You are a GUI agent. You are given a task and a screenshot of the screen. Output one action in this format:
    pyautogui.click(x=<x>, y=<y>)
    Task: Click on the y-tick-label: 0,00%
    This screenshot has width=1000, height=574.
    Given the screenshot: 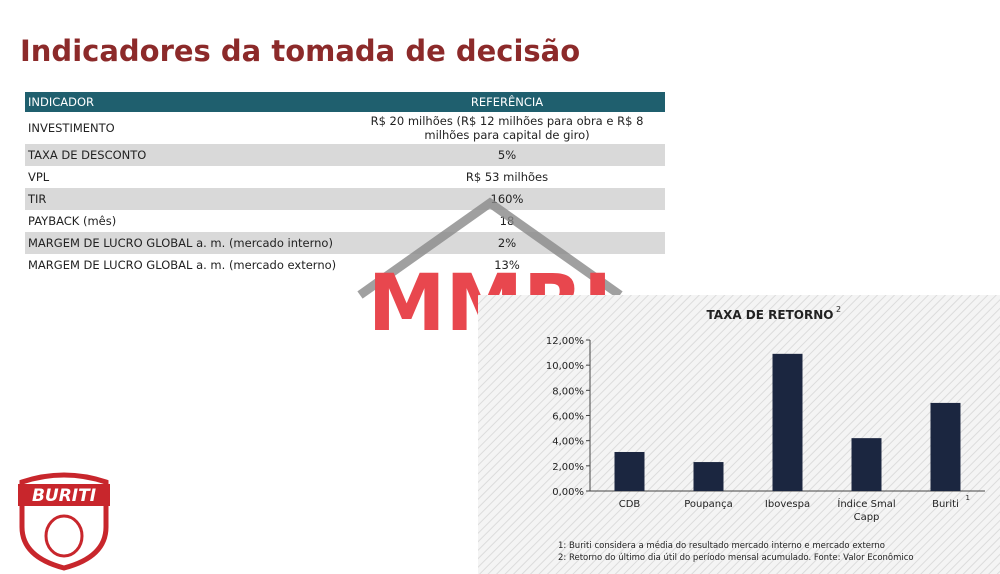 What is the action you would take?
    pyautogui.click(x=568, y=492)
    